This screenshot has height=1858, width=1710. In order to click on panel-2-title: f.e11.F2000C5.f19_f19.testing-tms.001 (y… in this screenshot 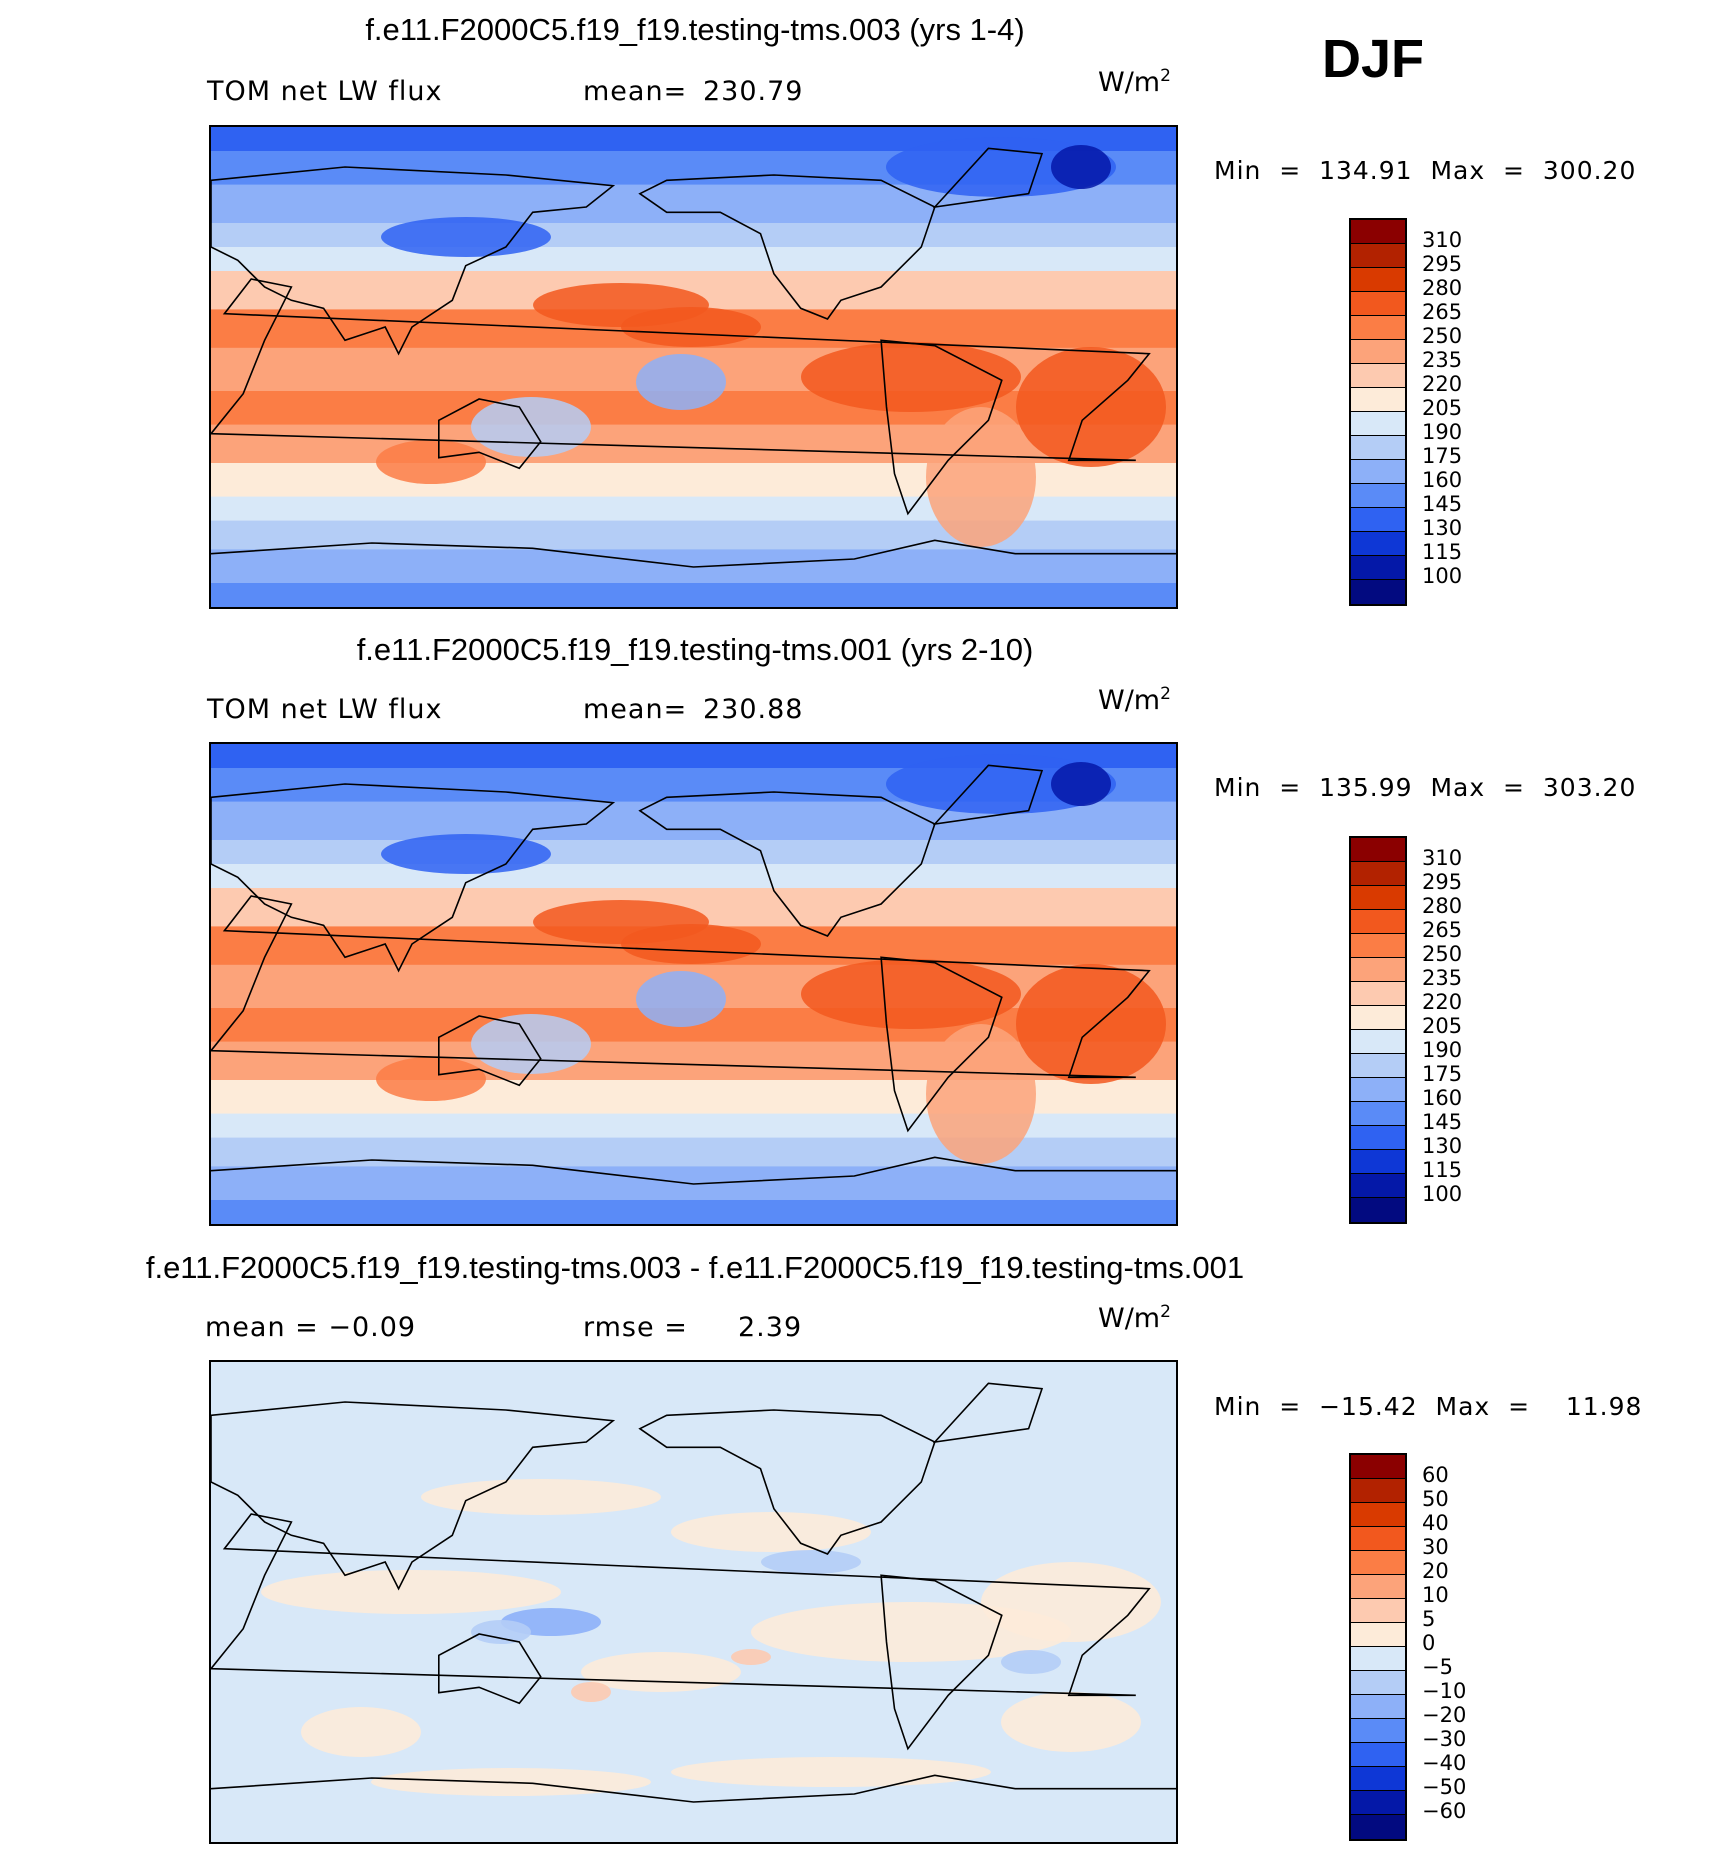, I will do `click(695, 649)`.